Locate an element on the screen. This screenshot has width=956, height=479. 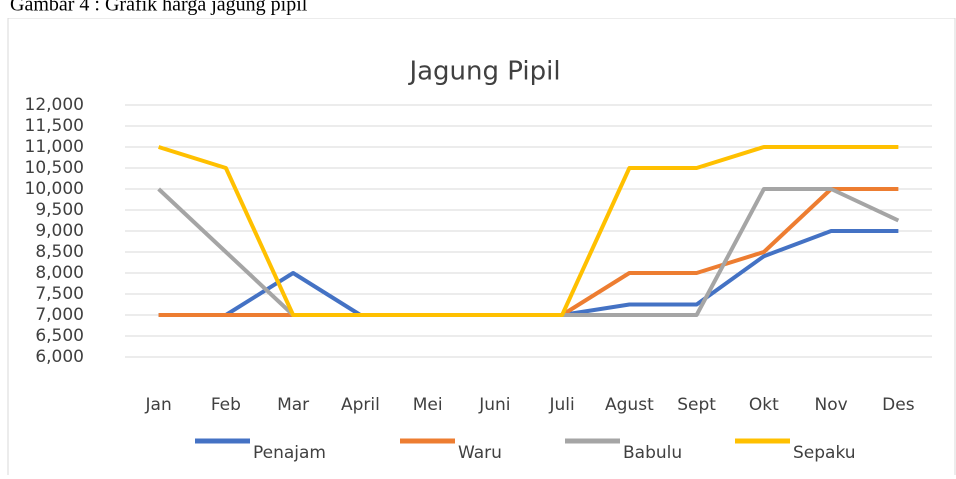
caption: Gambar 4 : Grafik harga jagung pipil is located at coordinates (159, 8).